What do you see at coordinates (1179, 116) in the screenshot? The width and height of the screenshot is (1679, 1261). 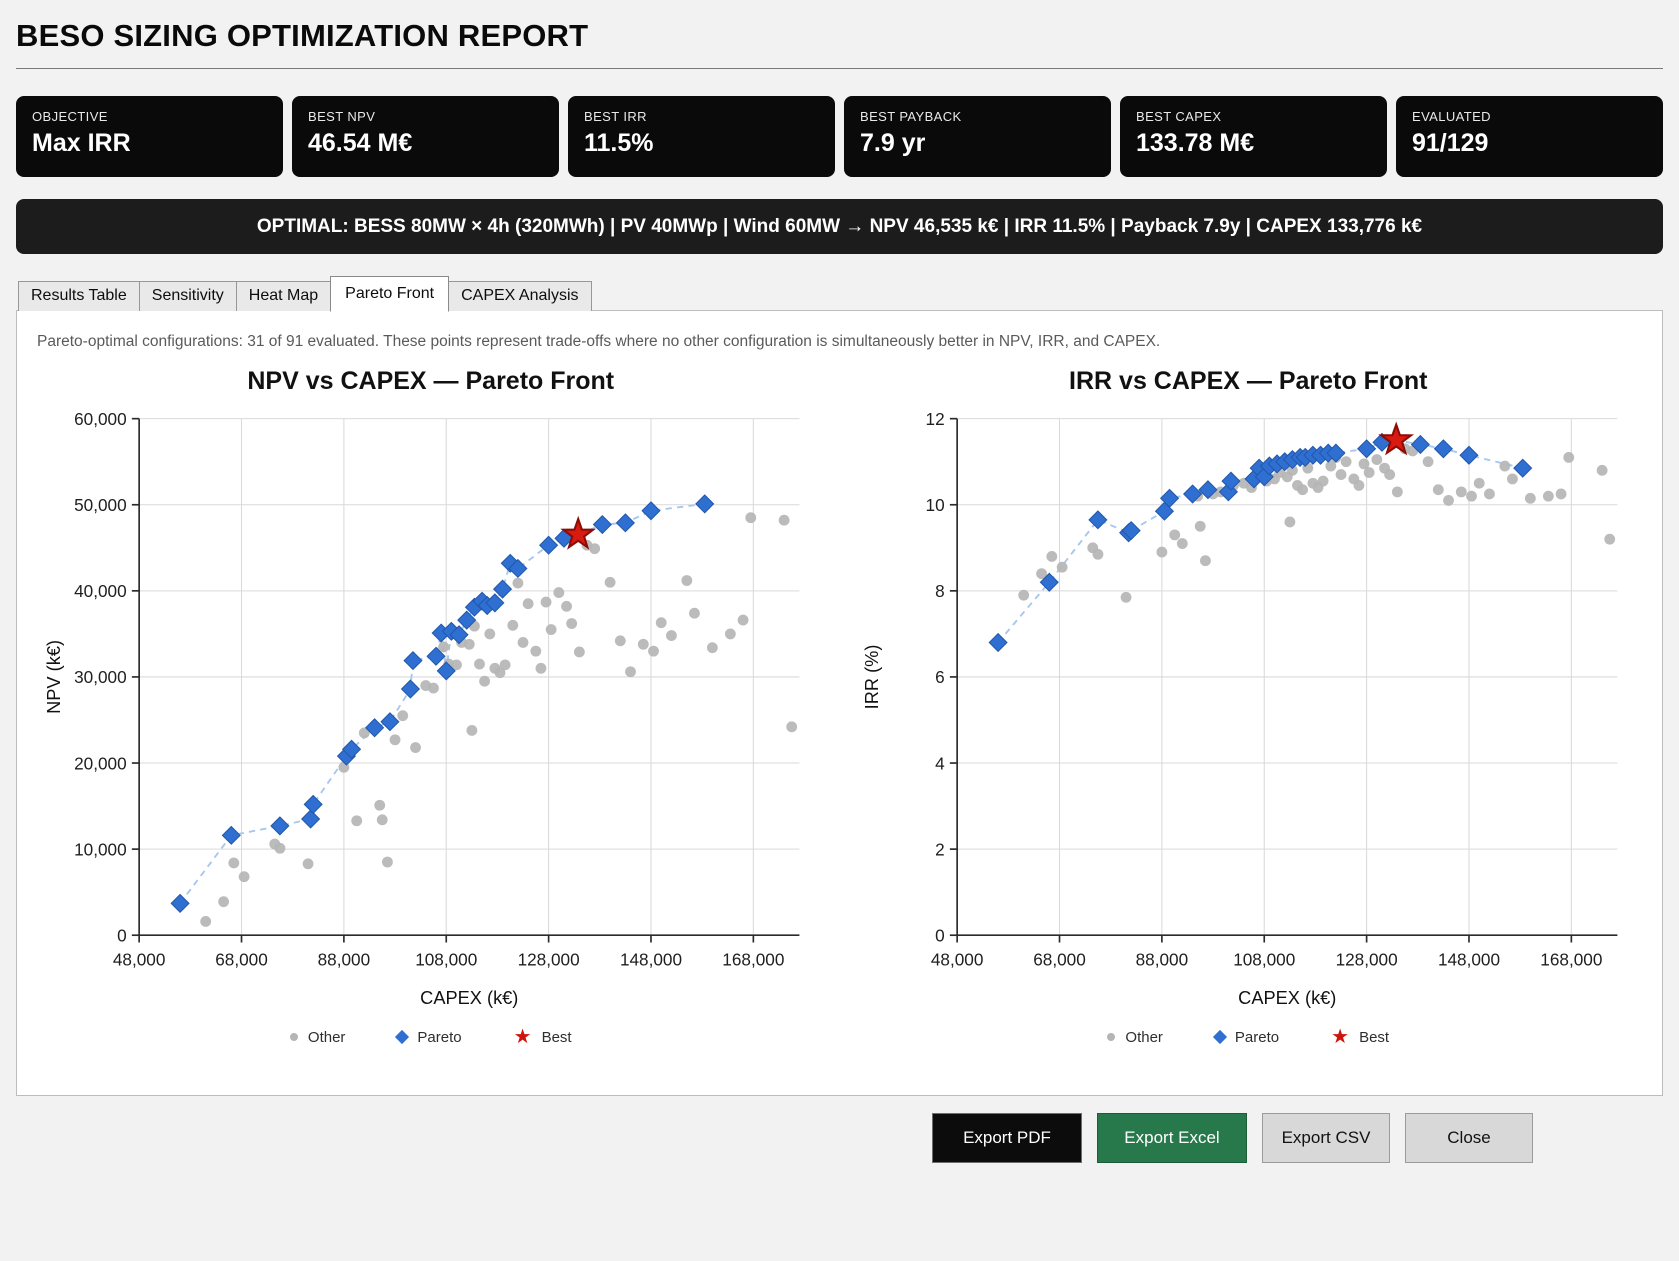 I see `kpi-label: BEST CAPEX` at bounding box center [1179, 116].